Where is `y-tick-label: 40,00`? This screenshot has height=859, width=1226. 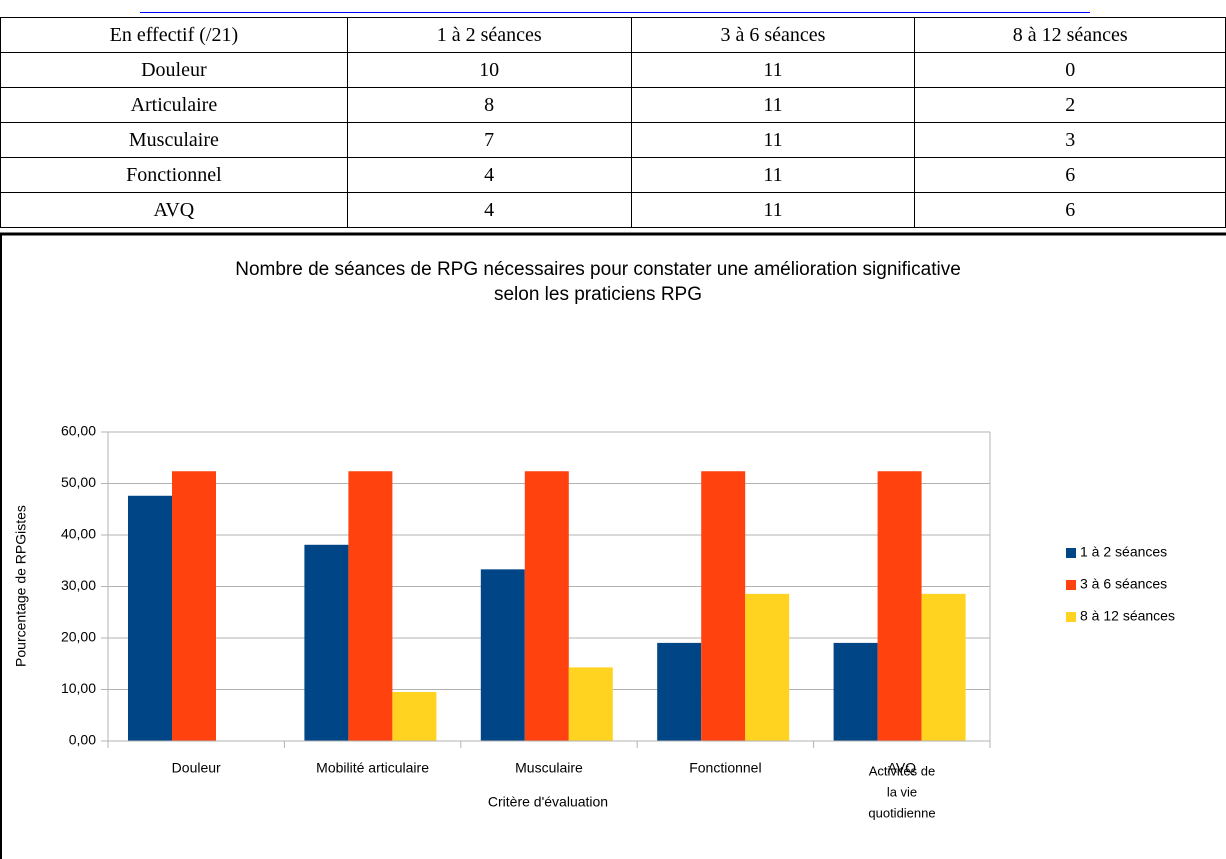
y-tick-label: 40,00 is located at coordinates (78, 534).